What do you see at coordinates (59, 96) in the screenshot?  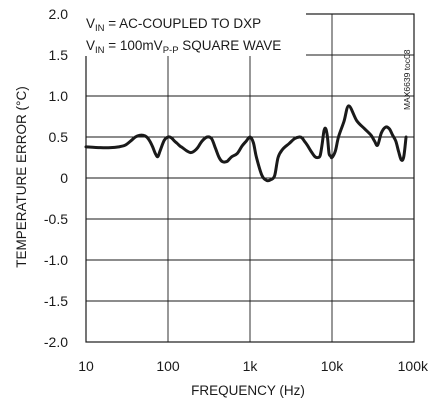 I see `y-tick-label: 1.0` at bounding box center [59, 96].